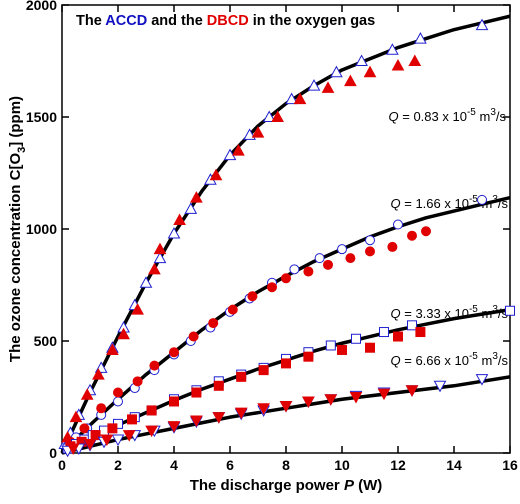  Describe the element at coordinates (286, 465) in the screenshot. I see `x-tick-label: 8` at that location.